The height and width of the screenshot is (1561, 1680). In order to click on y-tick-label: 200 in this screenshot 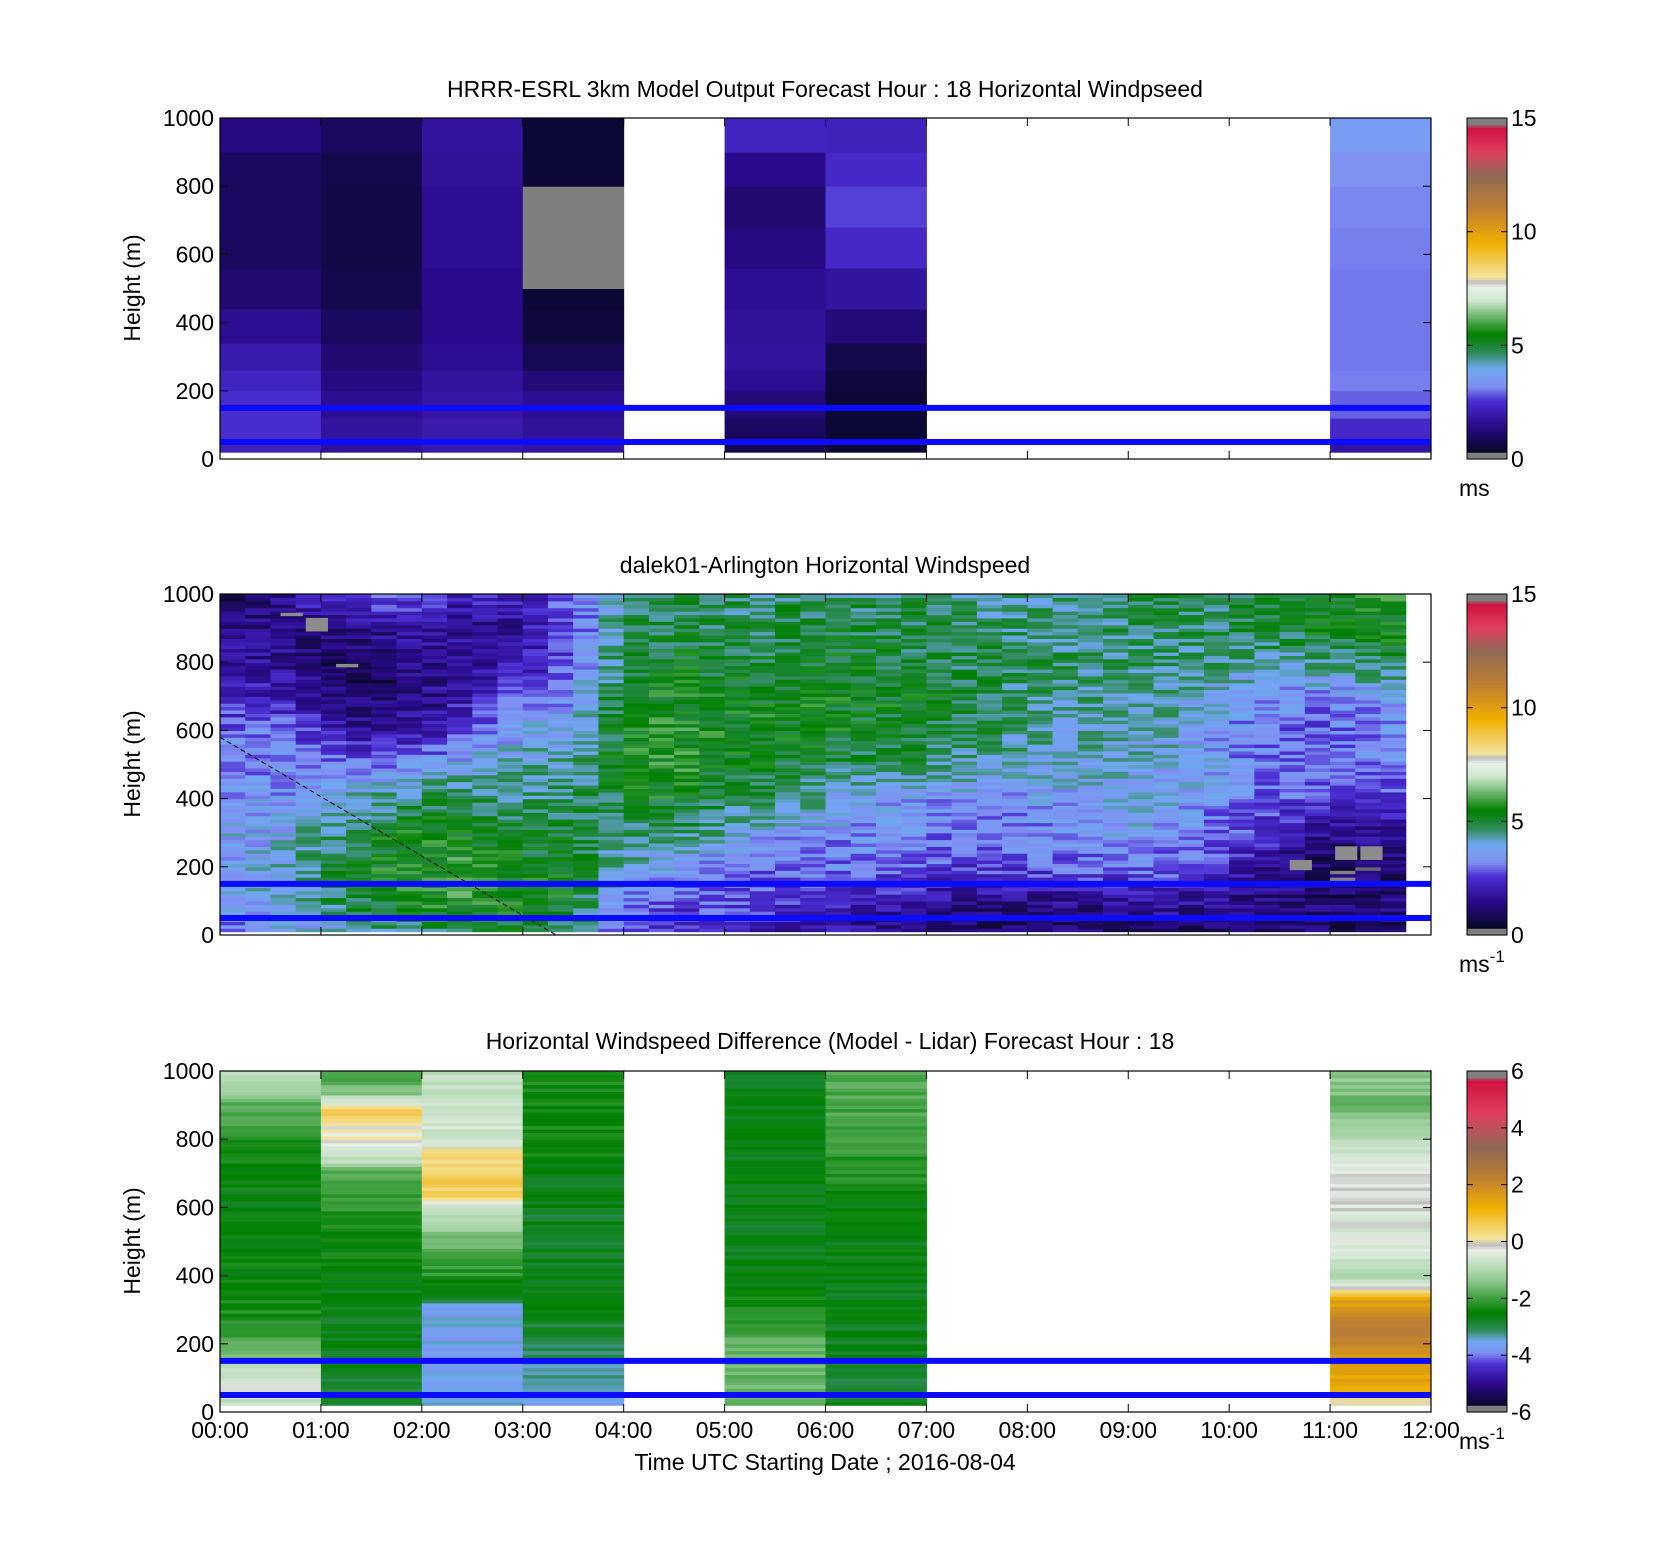, I will do `click(195, 391)`.